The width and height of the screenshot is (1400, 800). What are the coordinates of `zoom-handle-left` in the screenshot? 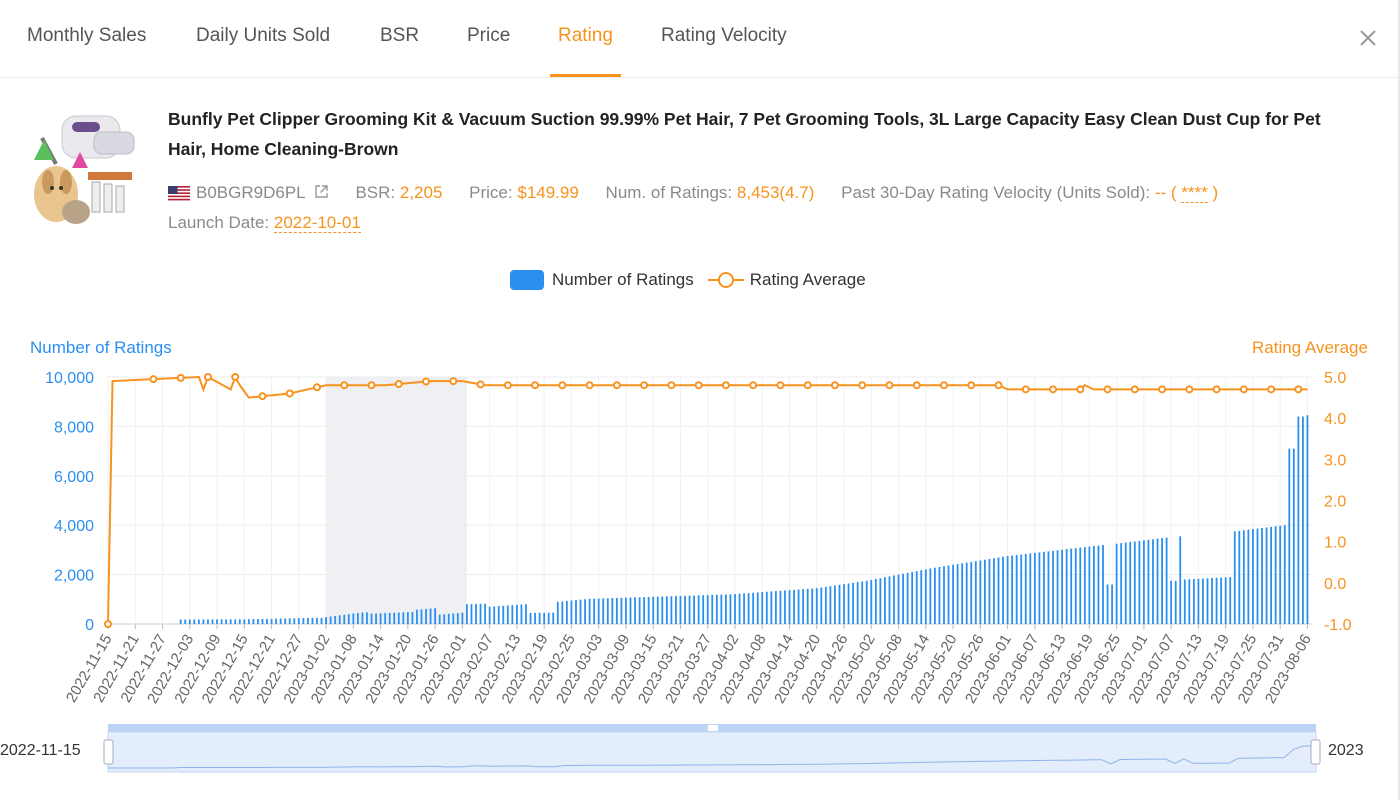 It's located at (108, 752).